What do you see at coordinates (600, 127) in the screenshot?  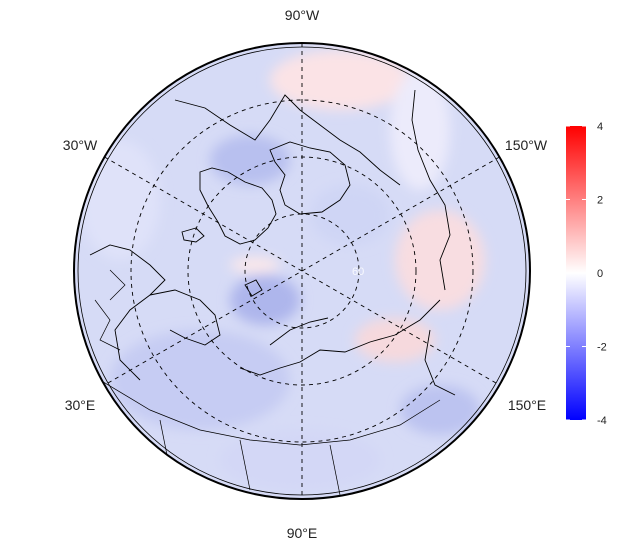 I see `colorbar-tick-label: 4` at bounding box center [600, 127].